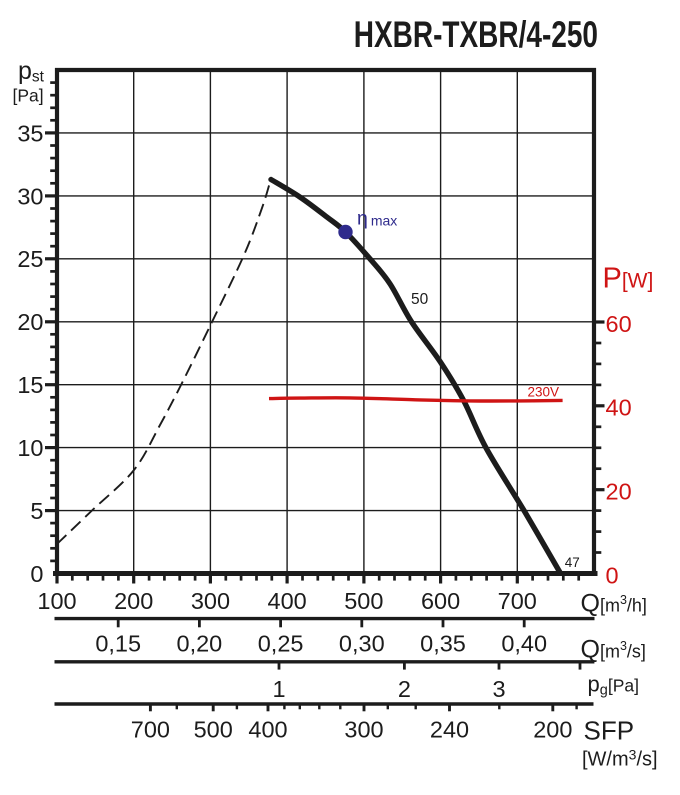 Image resolution: width=680 pixels, height=795 pixels. I want to click on svg-text: 0,15, so click(118, 643).